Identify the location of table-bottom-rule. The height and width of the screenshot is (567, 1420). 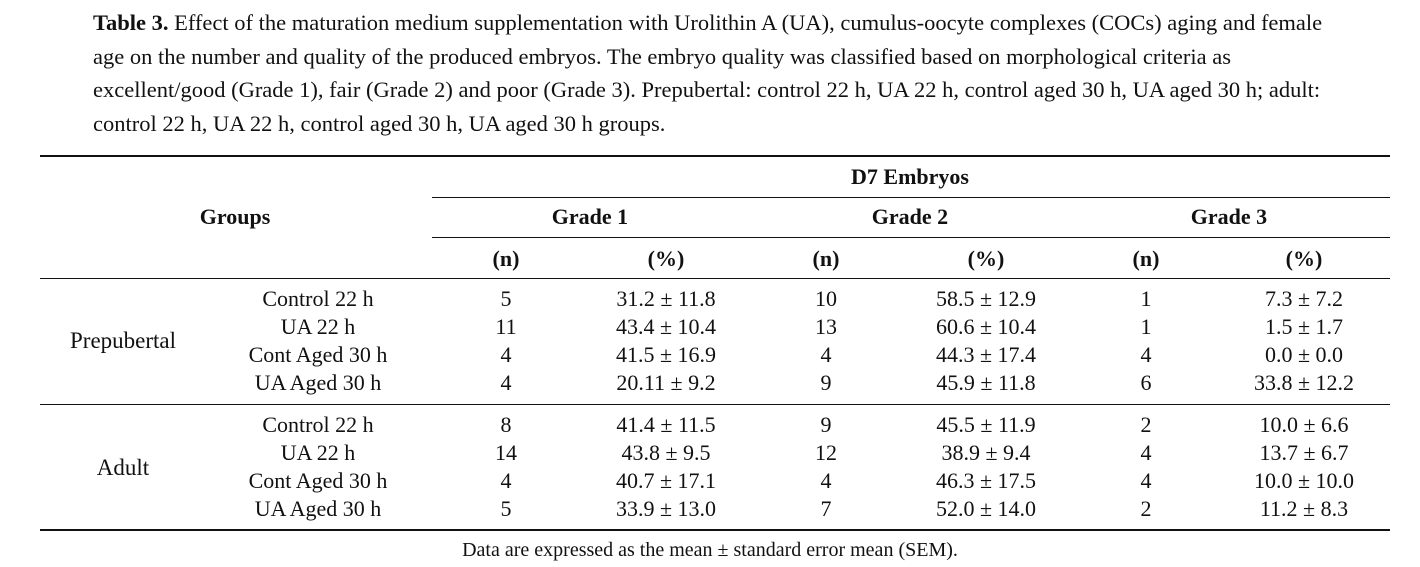
(715, 530).